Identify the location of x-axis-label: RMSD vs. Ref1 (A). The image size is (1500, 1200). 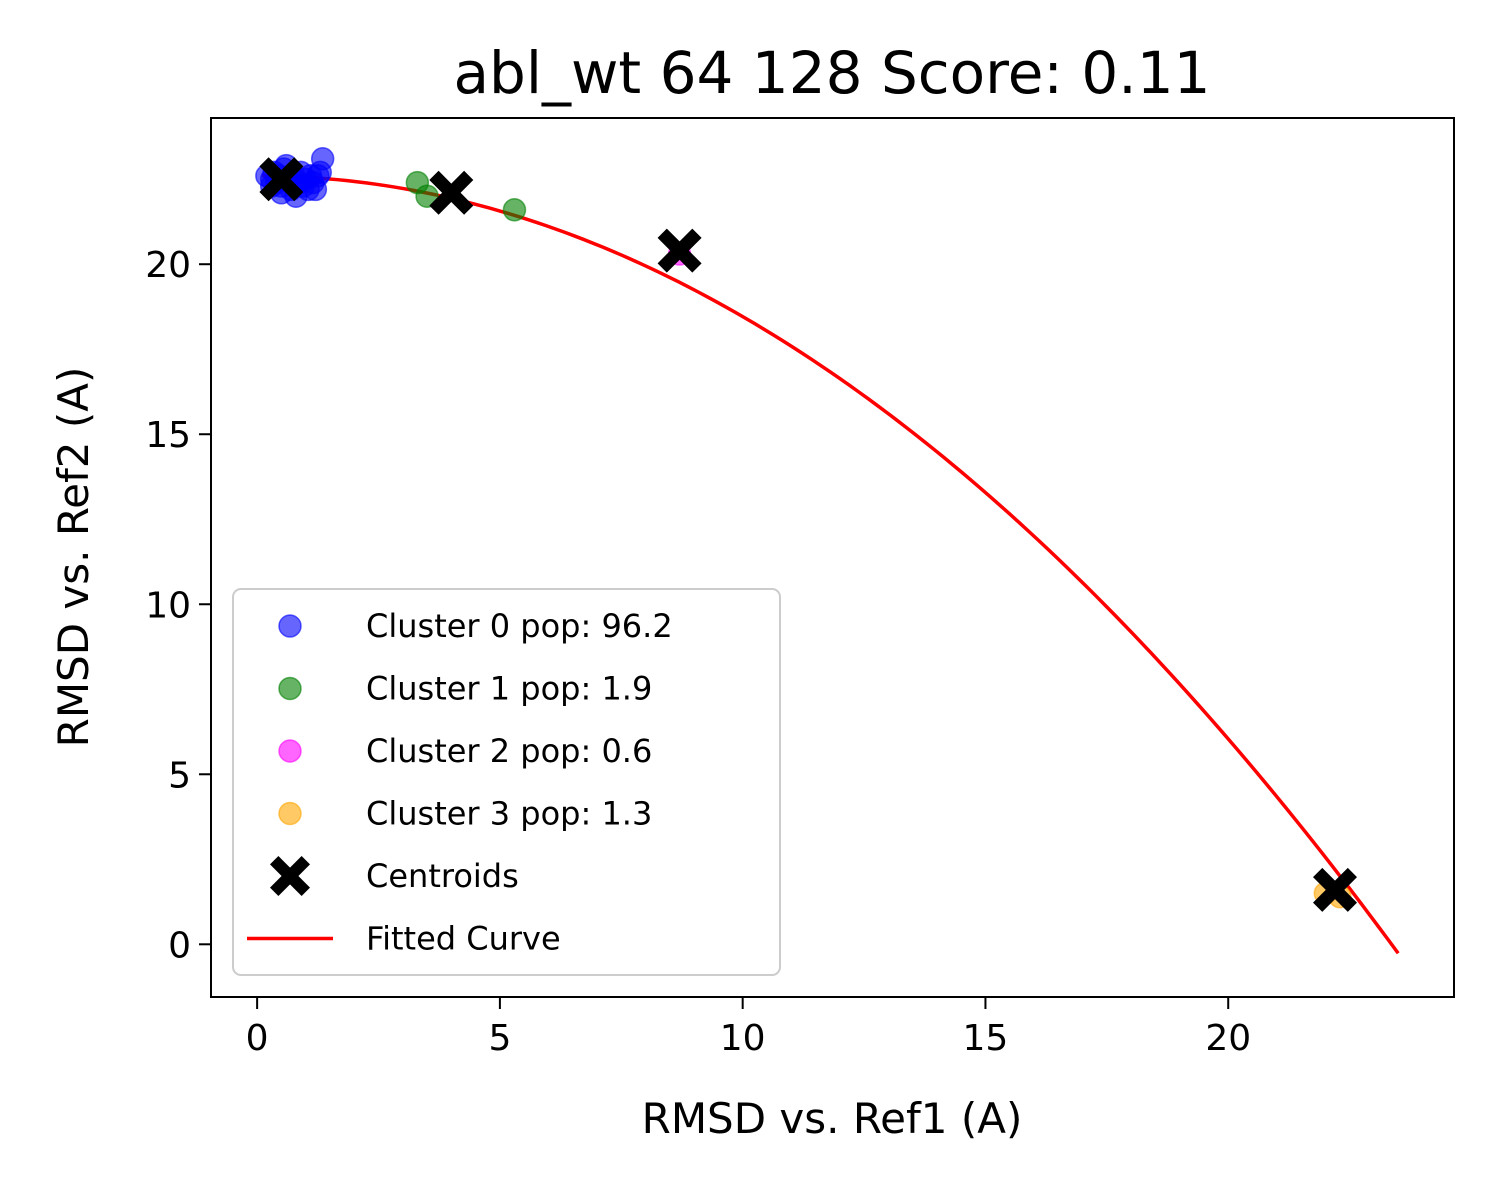
(832, 1118).